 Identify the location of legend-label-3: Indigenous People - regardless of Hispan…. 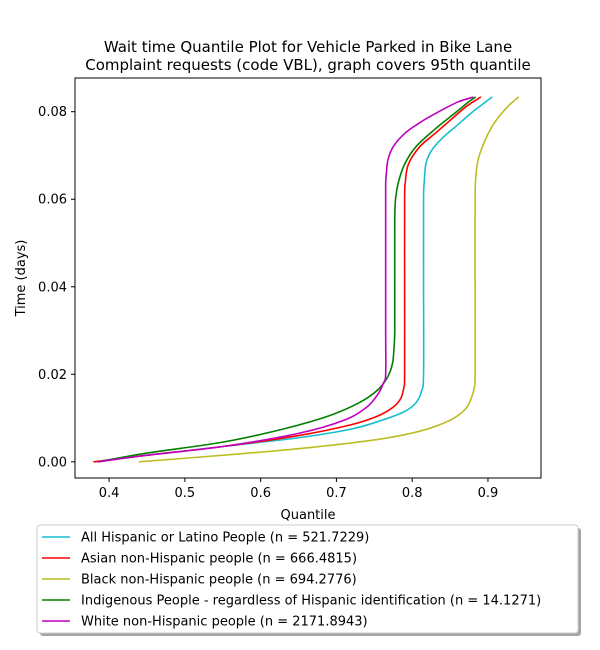
(311, 601).